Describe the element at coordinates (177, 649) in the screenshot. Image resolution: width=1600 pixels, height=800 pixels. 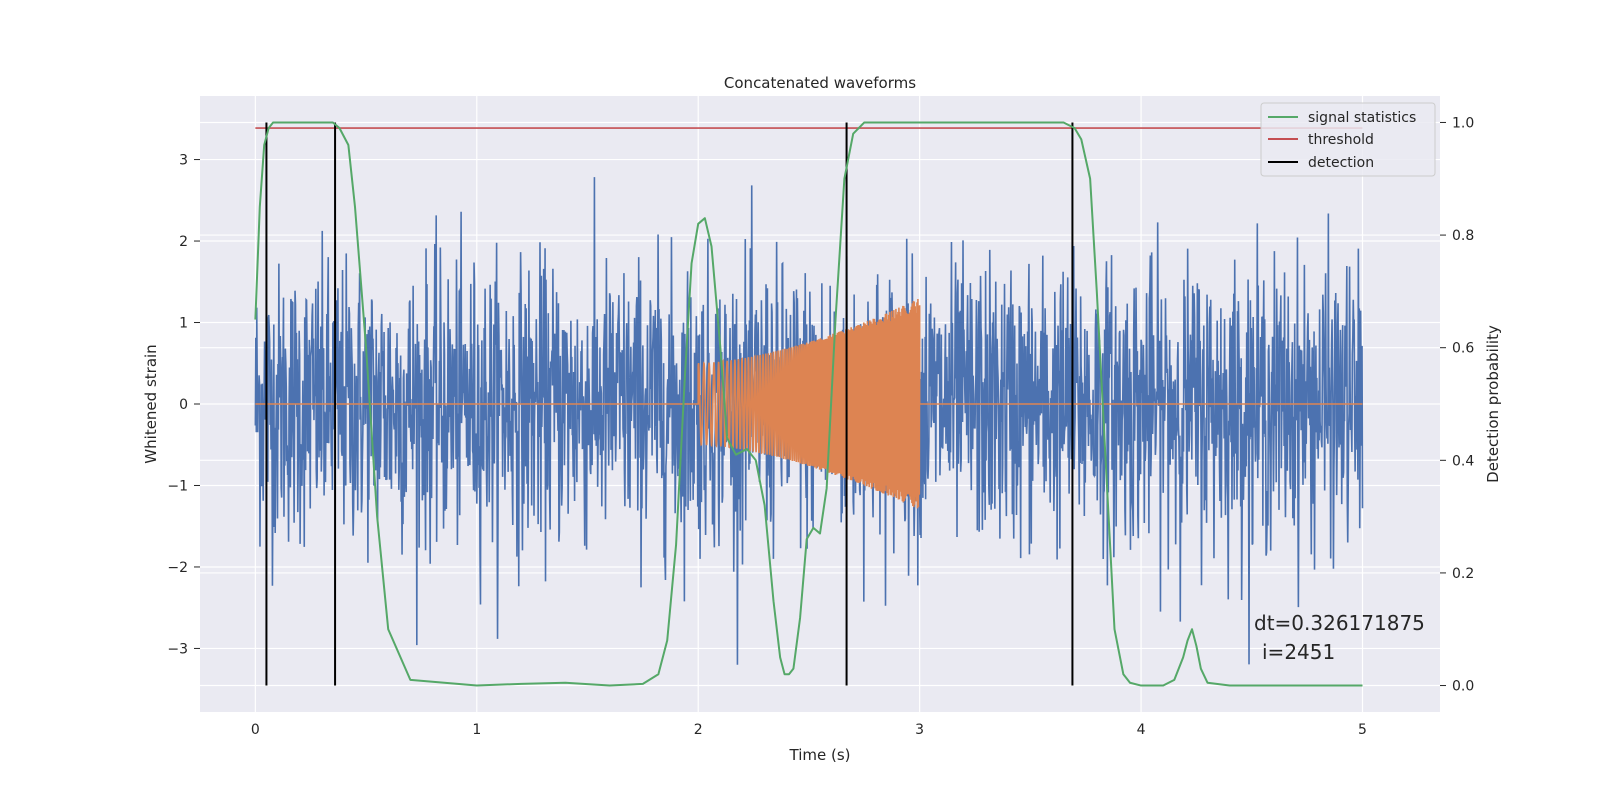
I see `y-tick-label: −3` at that location.